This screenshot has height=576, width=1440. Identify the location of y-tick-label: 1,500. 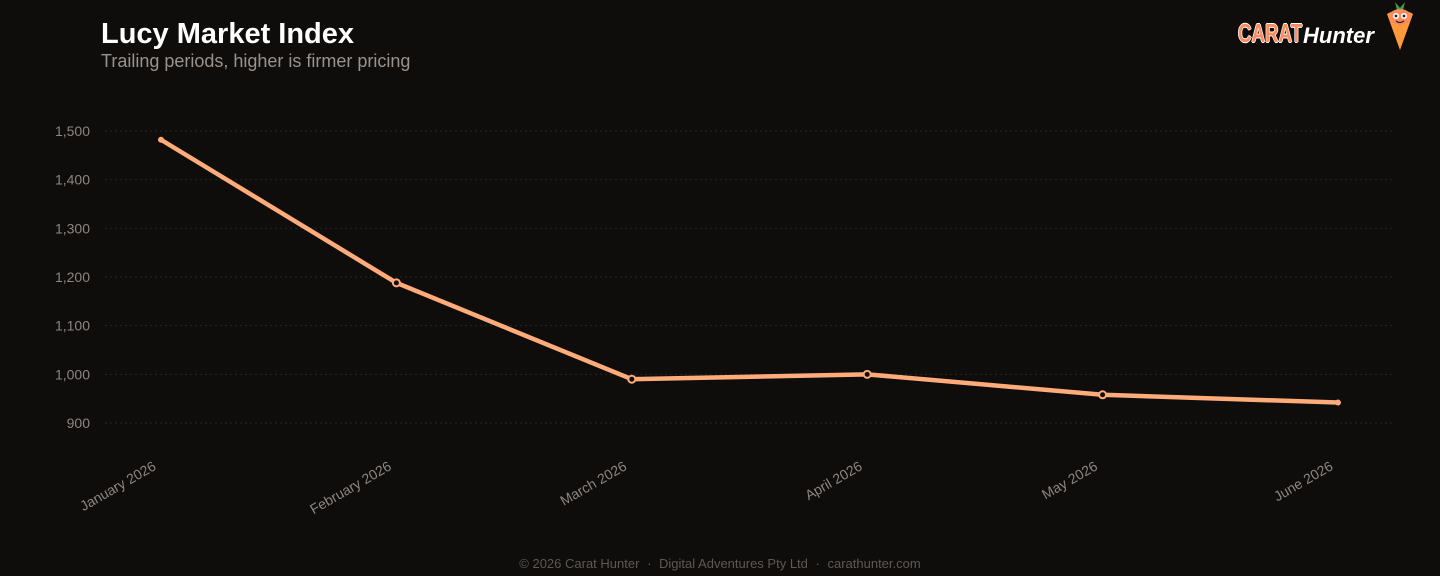
(72, 131).